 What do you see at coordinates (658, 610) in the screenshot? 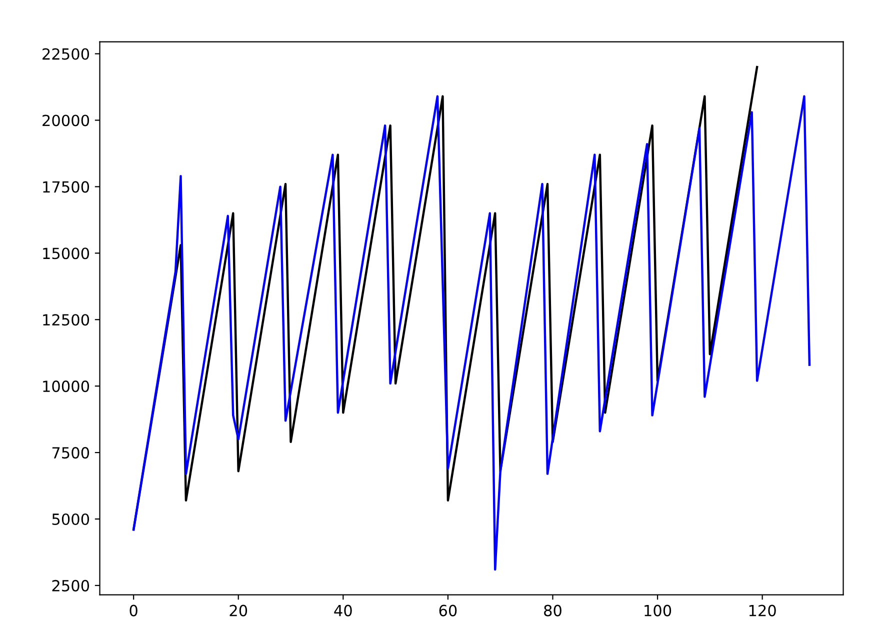
I see `x-tick-label: 100` at bounding box center [658, 610].